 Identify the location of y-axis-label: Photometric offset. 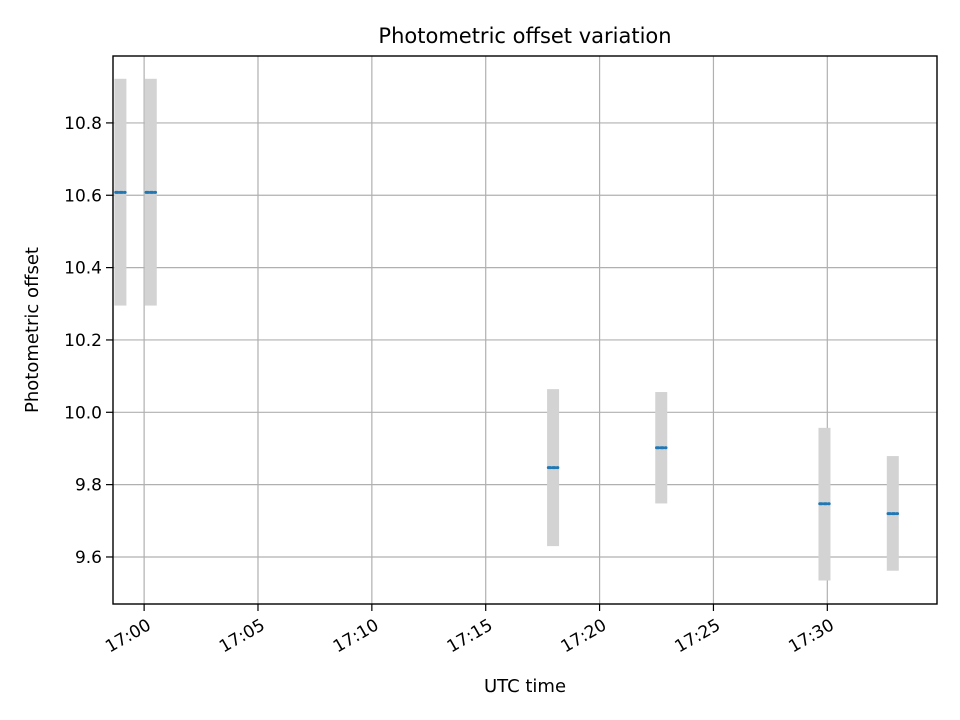
(32, 330).